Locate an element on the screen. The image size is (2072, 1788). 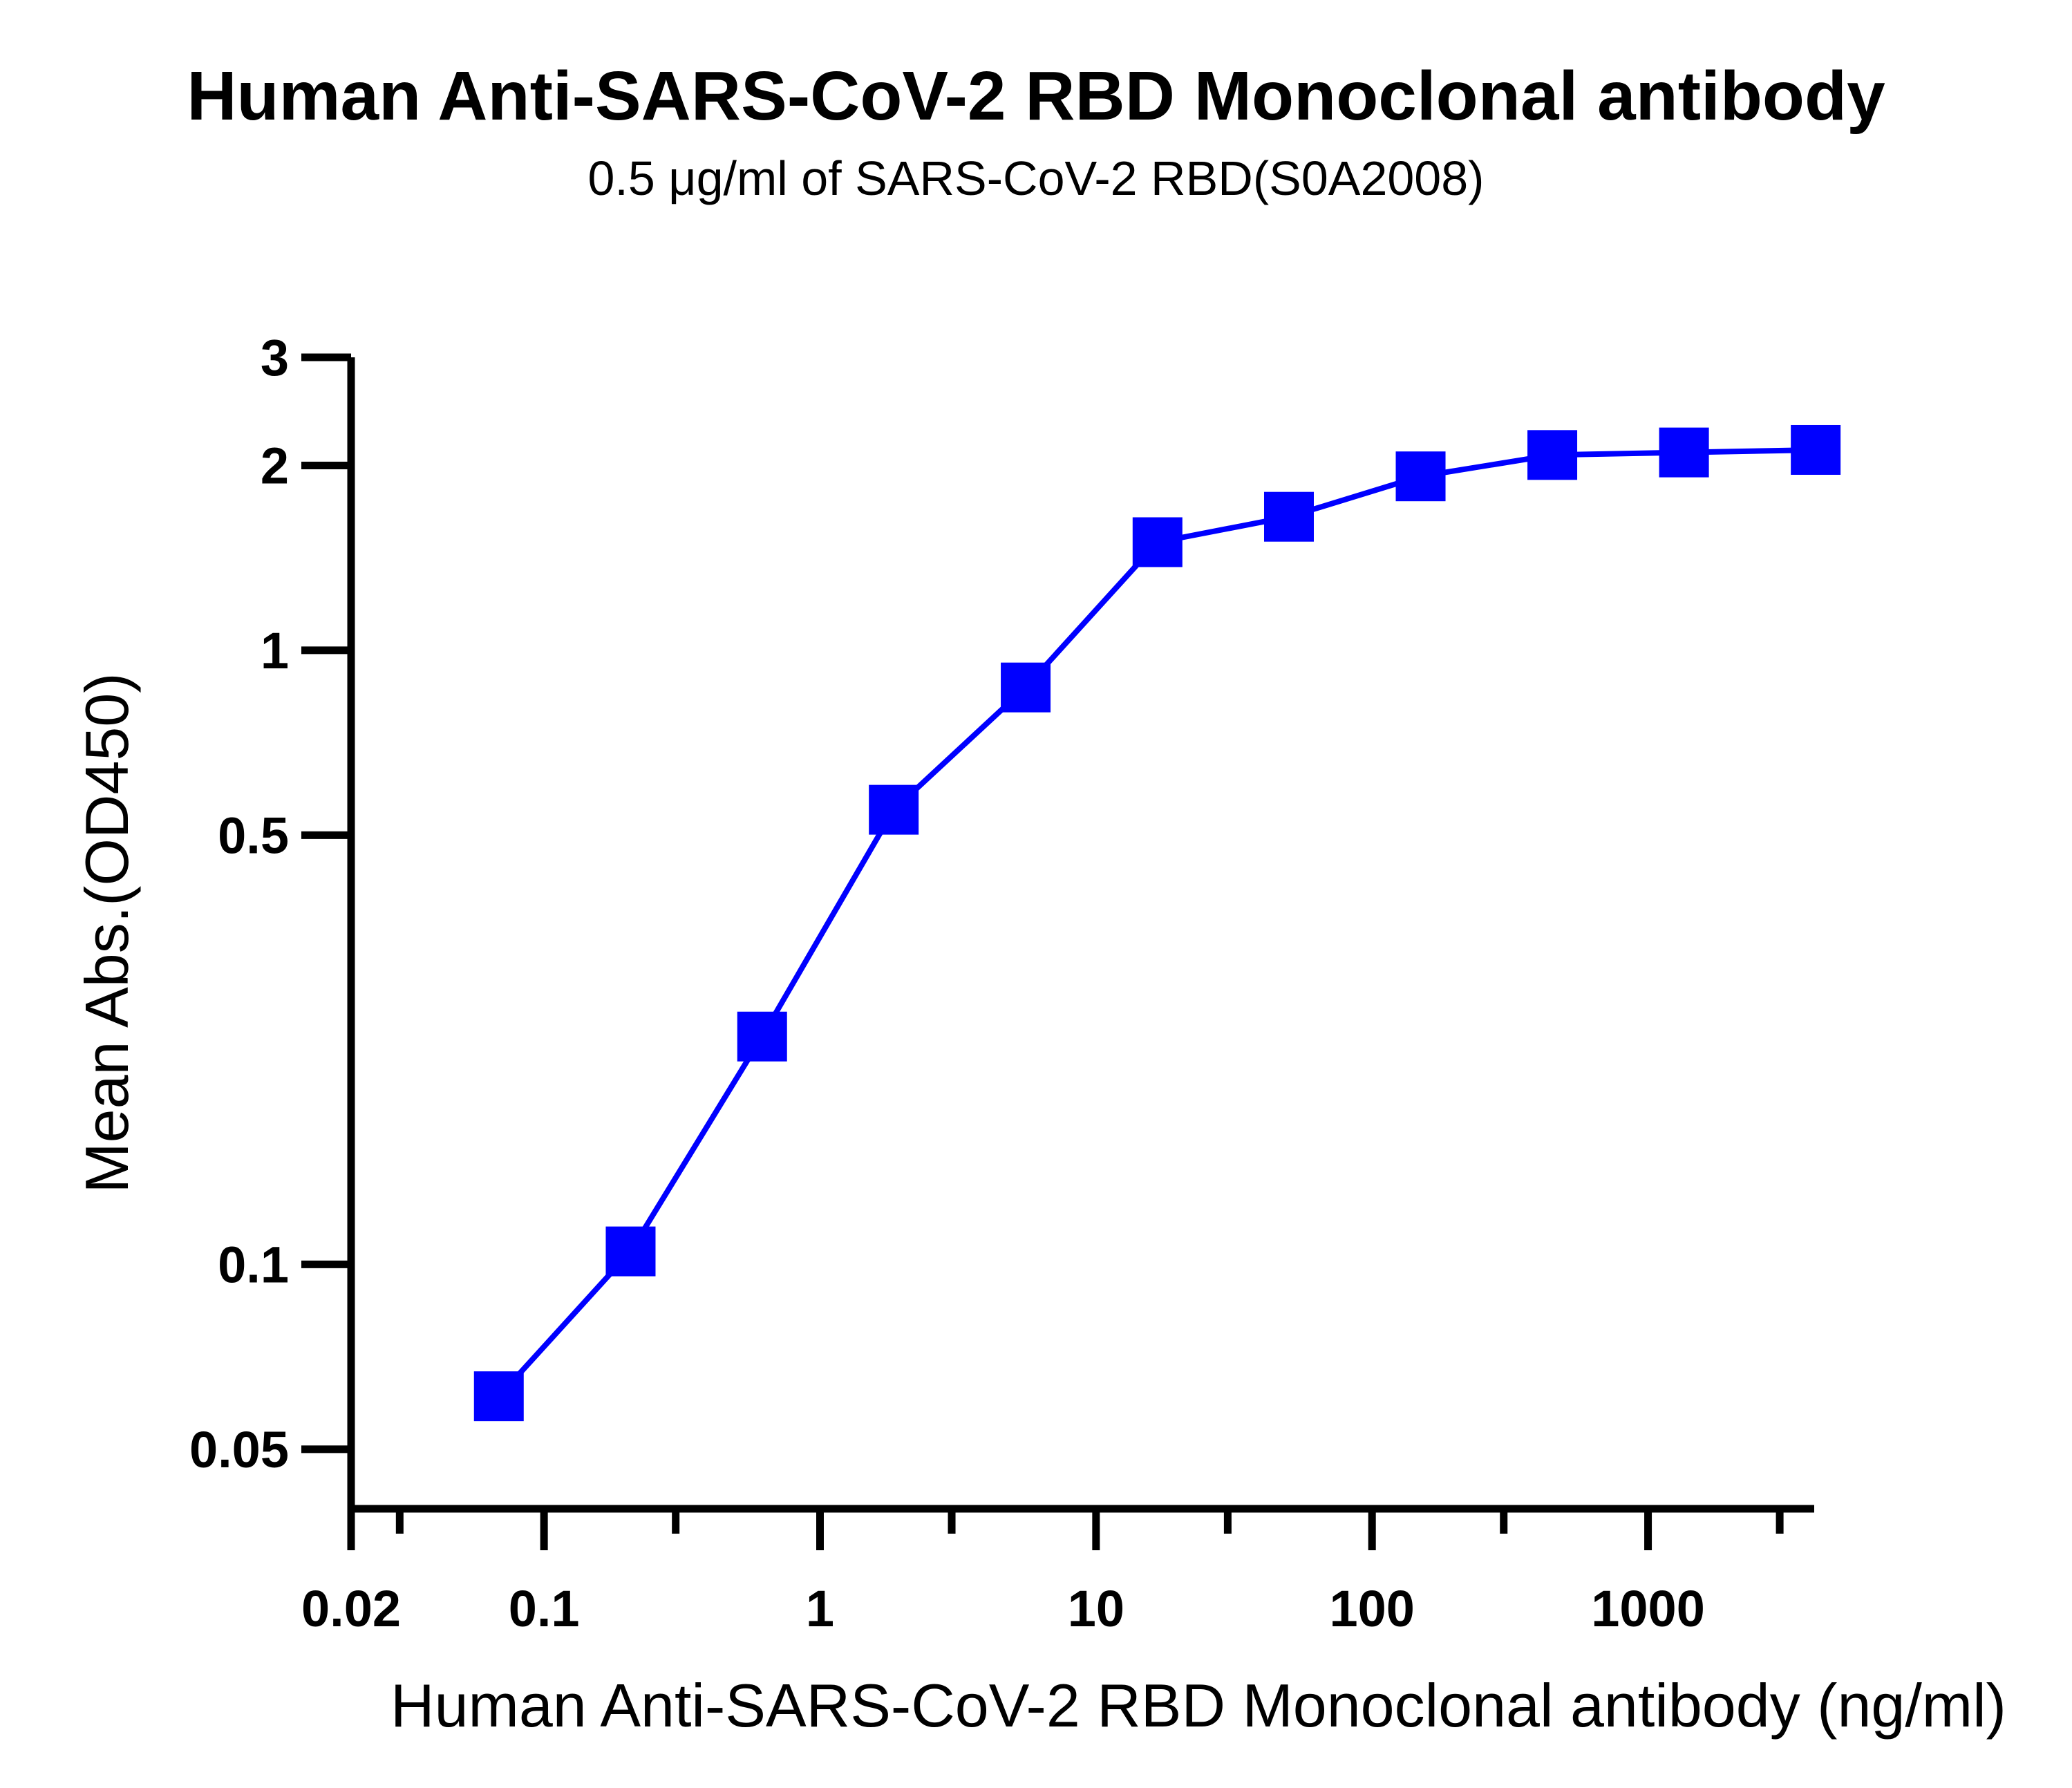
y-tick-label: 3 is located at coordinates (275, 358).